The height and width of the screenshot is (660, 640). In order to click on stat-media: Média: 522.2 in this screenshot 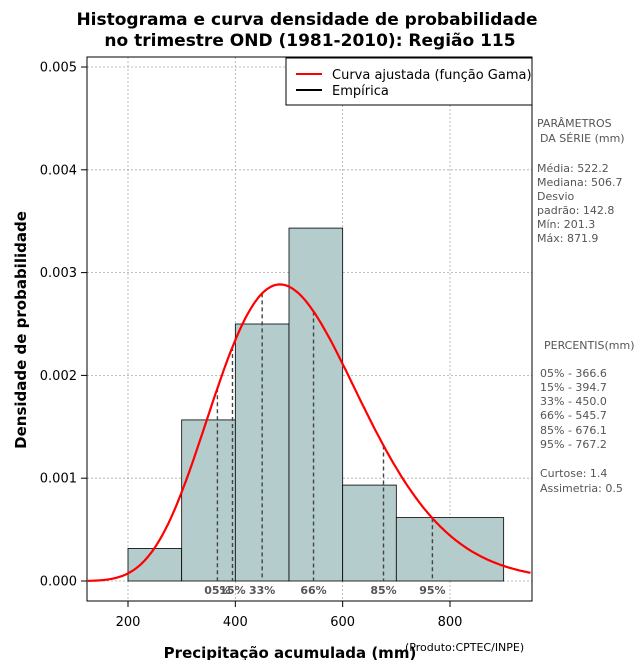, I will do `click(573, 168)`.